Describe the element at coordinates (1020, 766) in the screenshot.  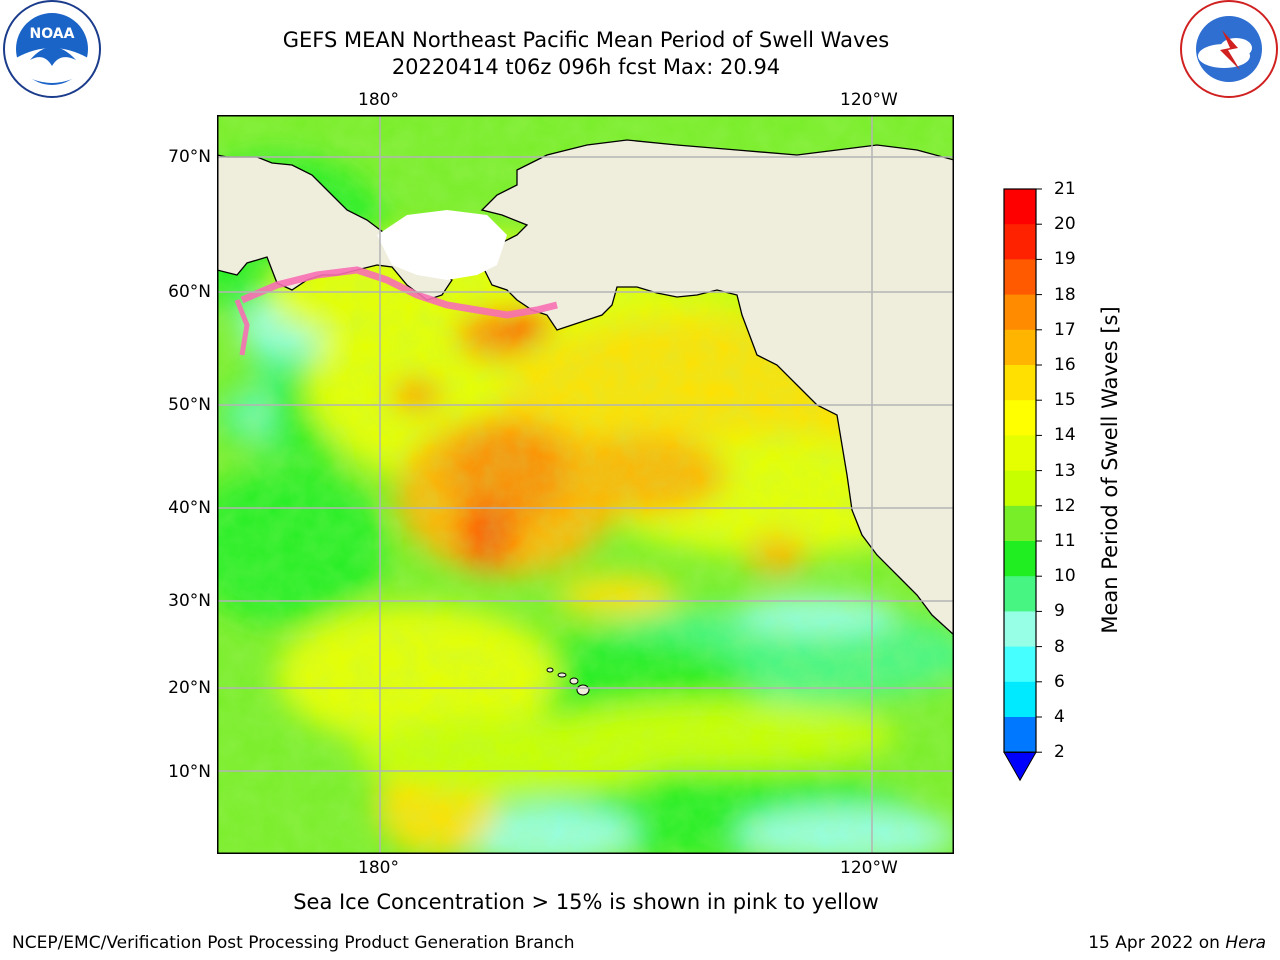
I see `colorbar-extend-arrow` at that location.